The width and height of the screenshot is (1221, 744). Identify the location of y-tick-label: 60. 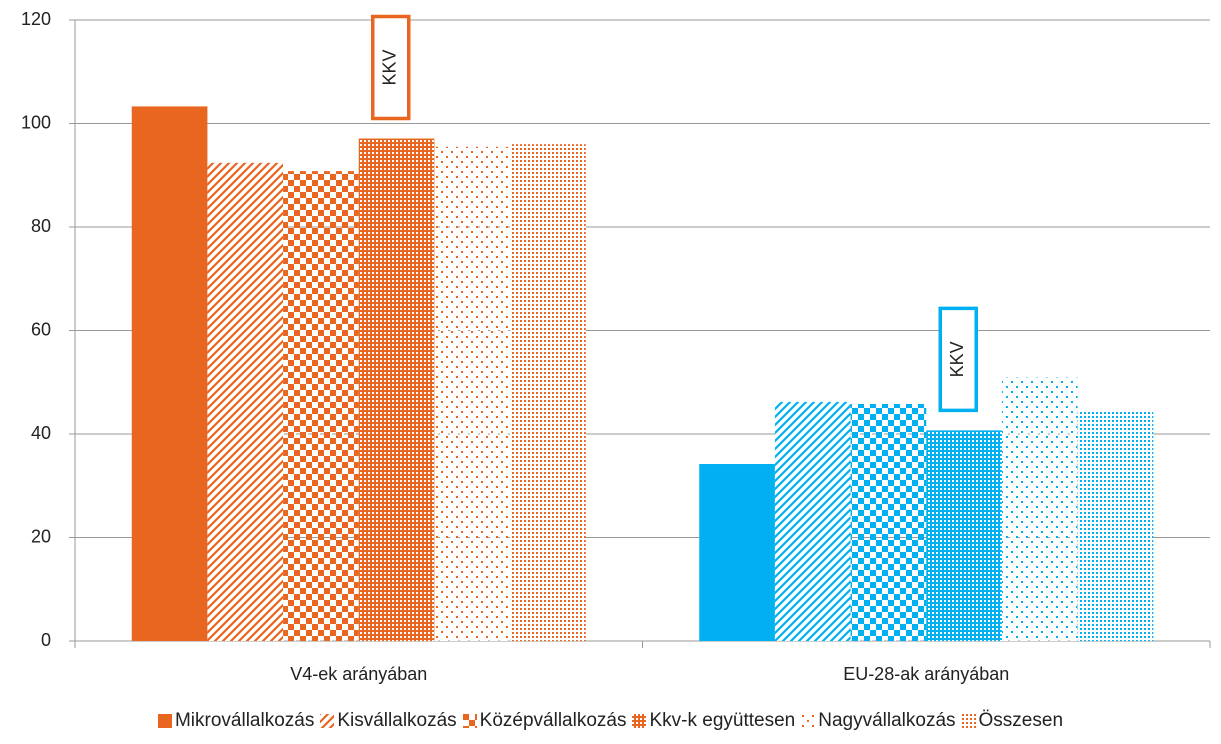
(41, 329).